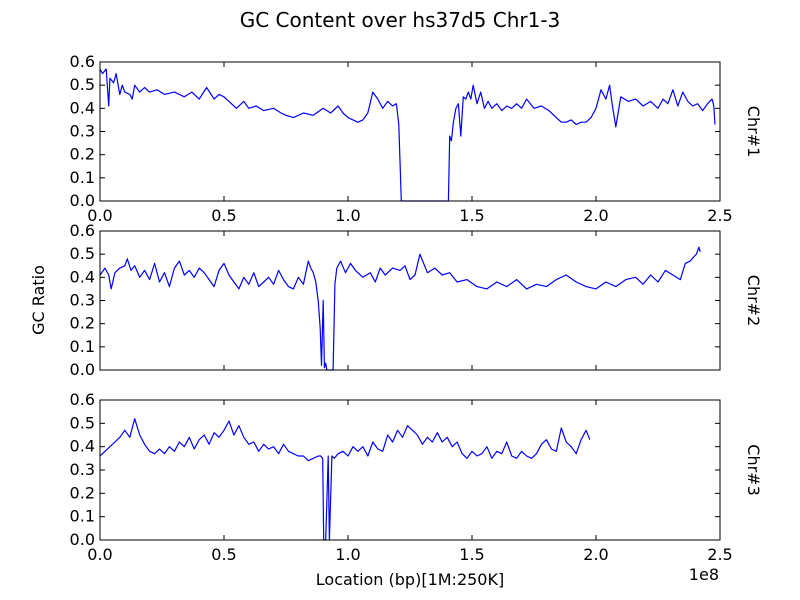 The height and width of the screenshot is (600, 800). I want to click on x-axis-label: Location (bp)[1M:250K], so click(410, 579).